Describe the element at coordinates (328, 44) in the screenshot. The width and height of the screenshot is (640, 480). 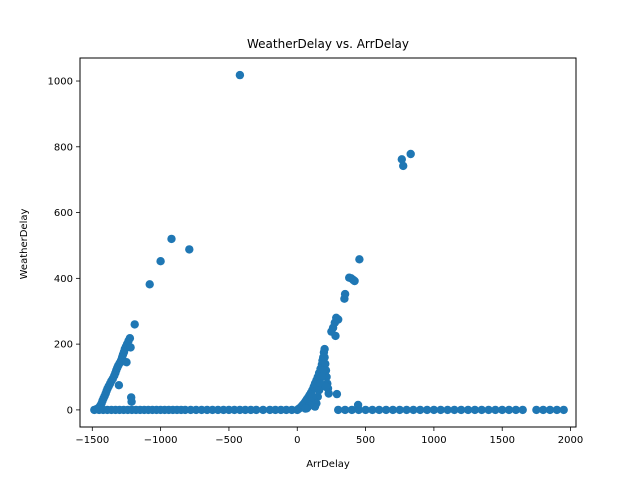
I see `chart-title: WeatherDelay vs. ArrDelay` at that location.